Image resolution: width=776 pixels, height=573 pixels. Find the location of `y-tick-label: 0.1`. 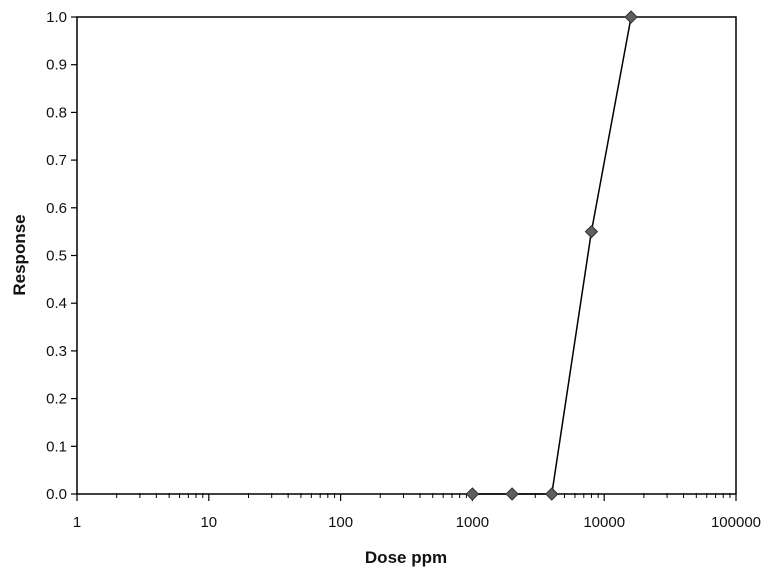

y-tick-label: 0.1 is located at coordinates (56, 446).